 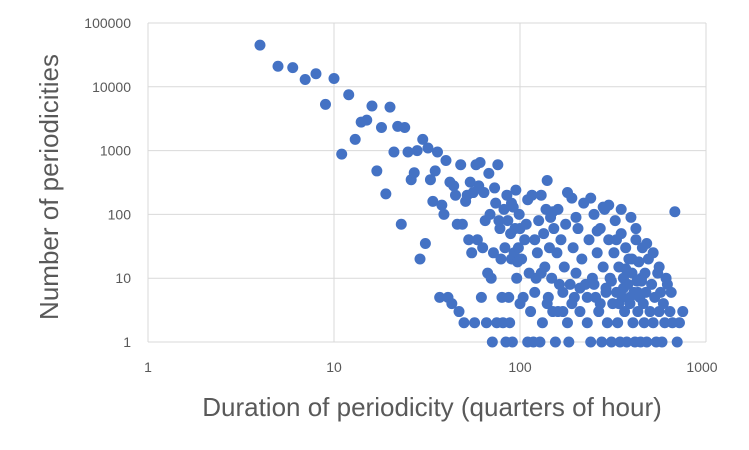 What do you see at coordinates (107, 23) in the screenshot?
I see `y-tick-label: 100000` at bounding box center [107, 23].